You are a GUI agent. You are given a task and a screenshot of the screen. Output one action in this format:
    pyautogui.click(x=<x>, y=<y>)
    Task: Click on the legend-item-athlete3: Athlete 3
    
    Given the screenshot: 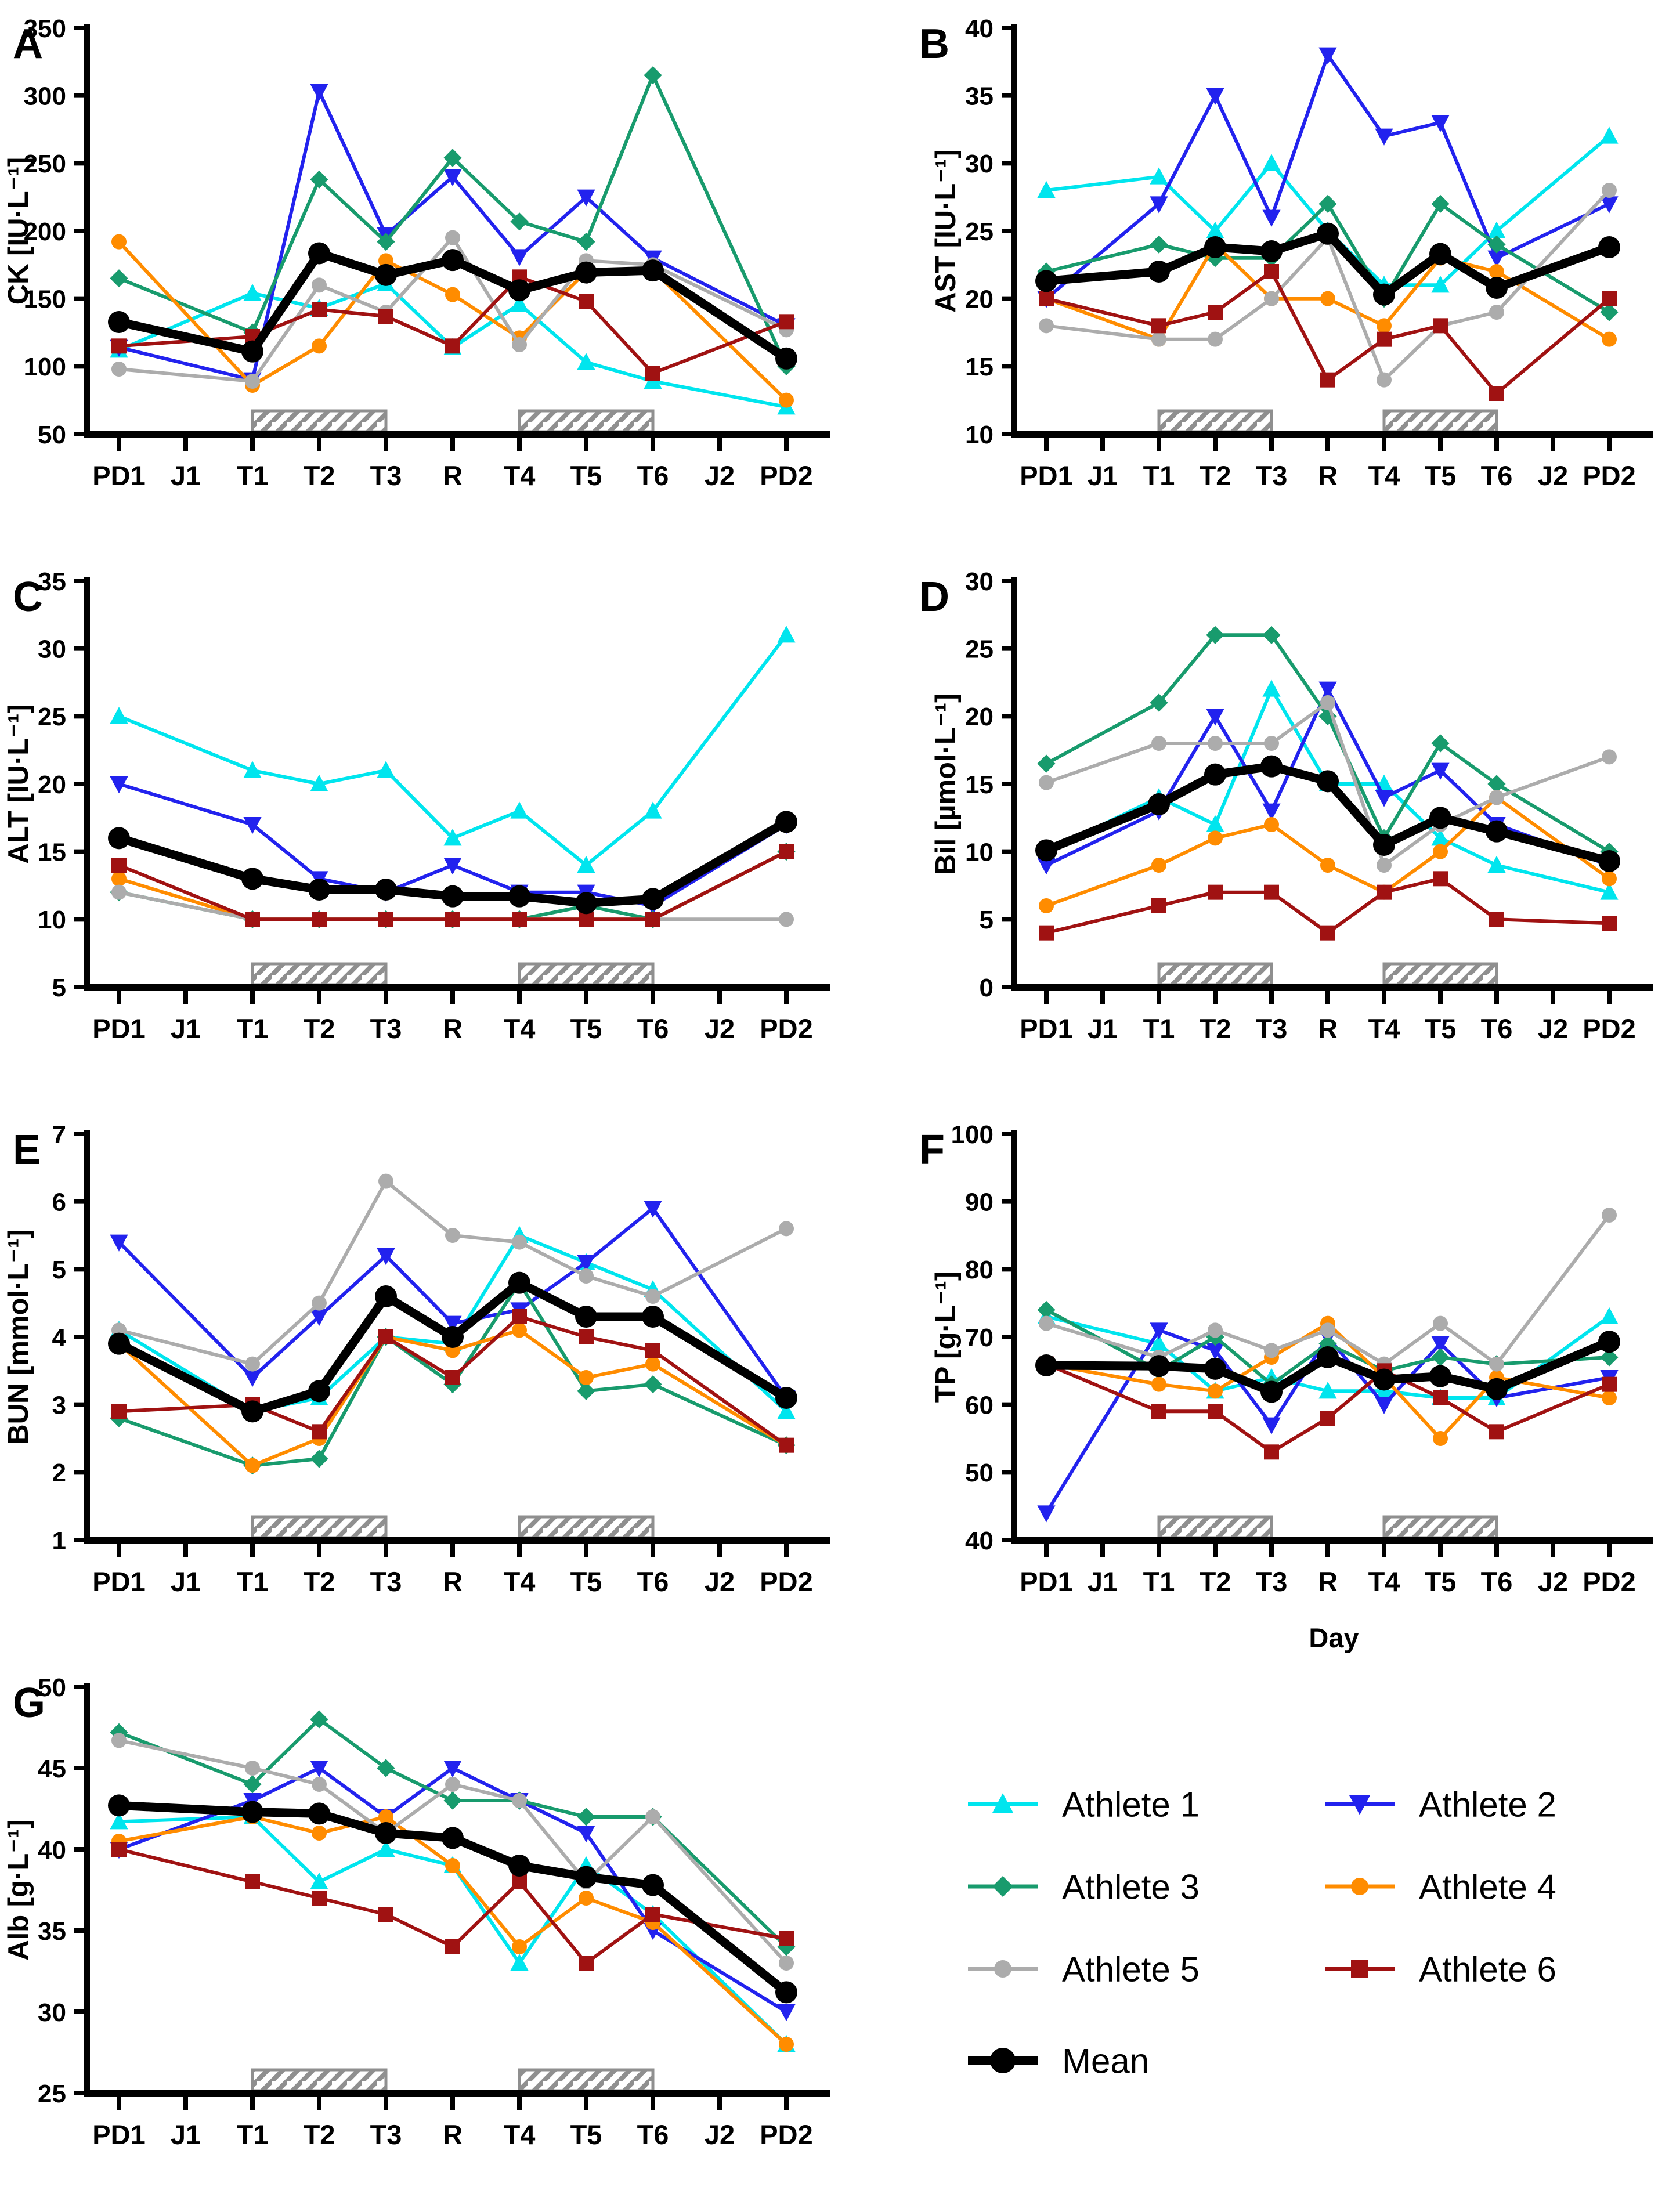 What is the action you would take?
    pyautogui.click(x=1084, y=1887)
    